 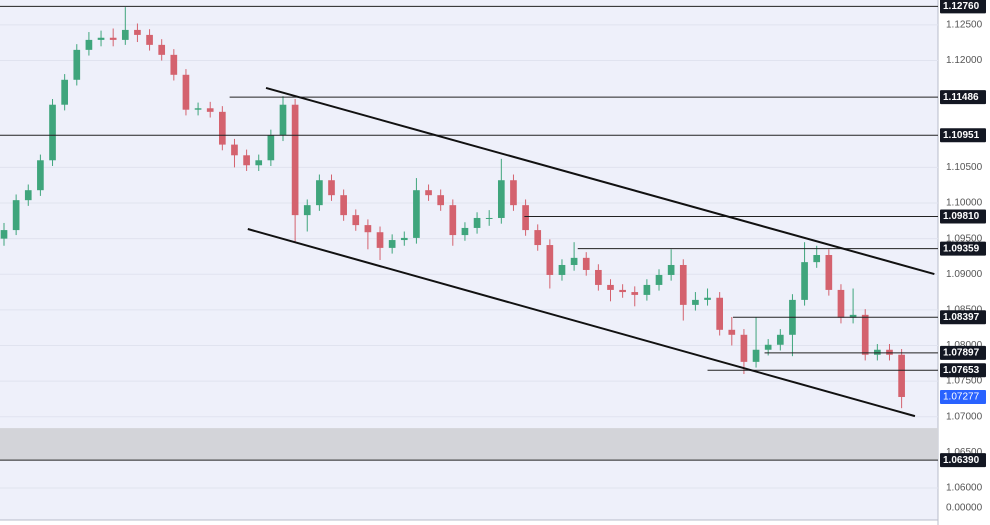 I want to click on y-tick-label: 1.09500, so click(x=964, y=238).